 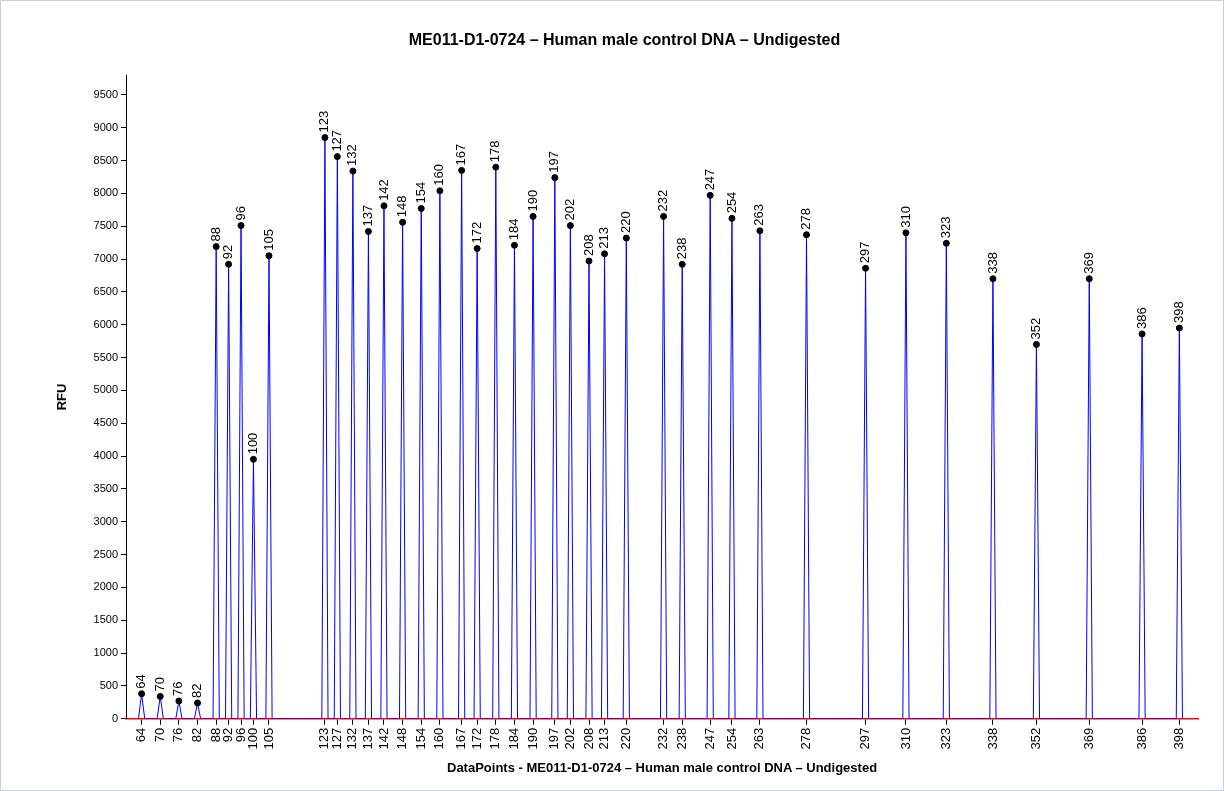 What do you see at coordinates (352, 738) in the screenshot?
I see `x-tick-label: 132` at bounding box center [352, 738].